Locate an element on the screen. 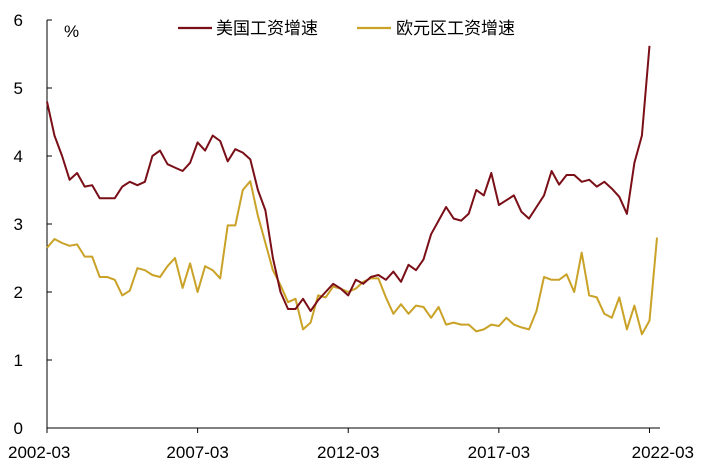  legend-item-us-wage-growth: 美国工资增速 is located at coordinates (248, 29).